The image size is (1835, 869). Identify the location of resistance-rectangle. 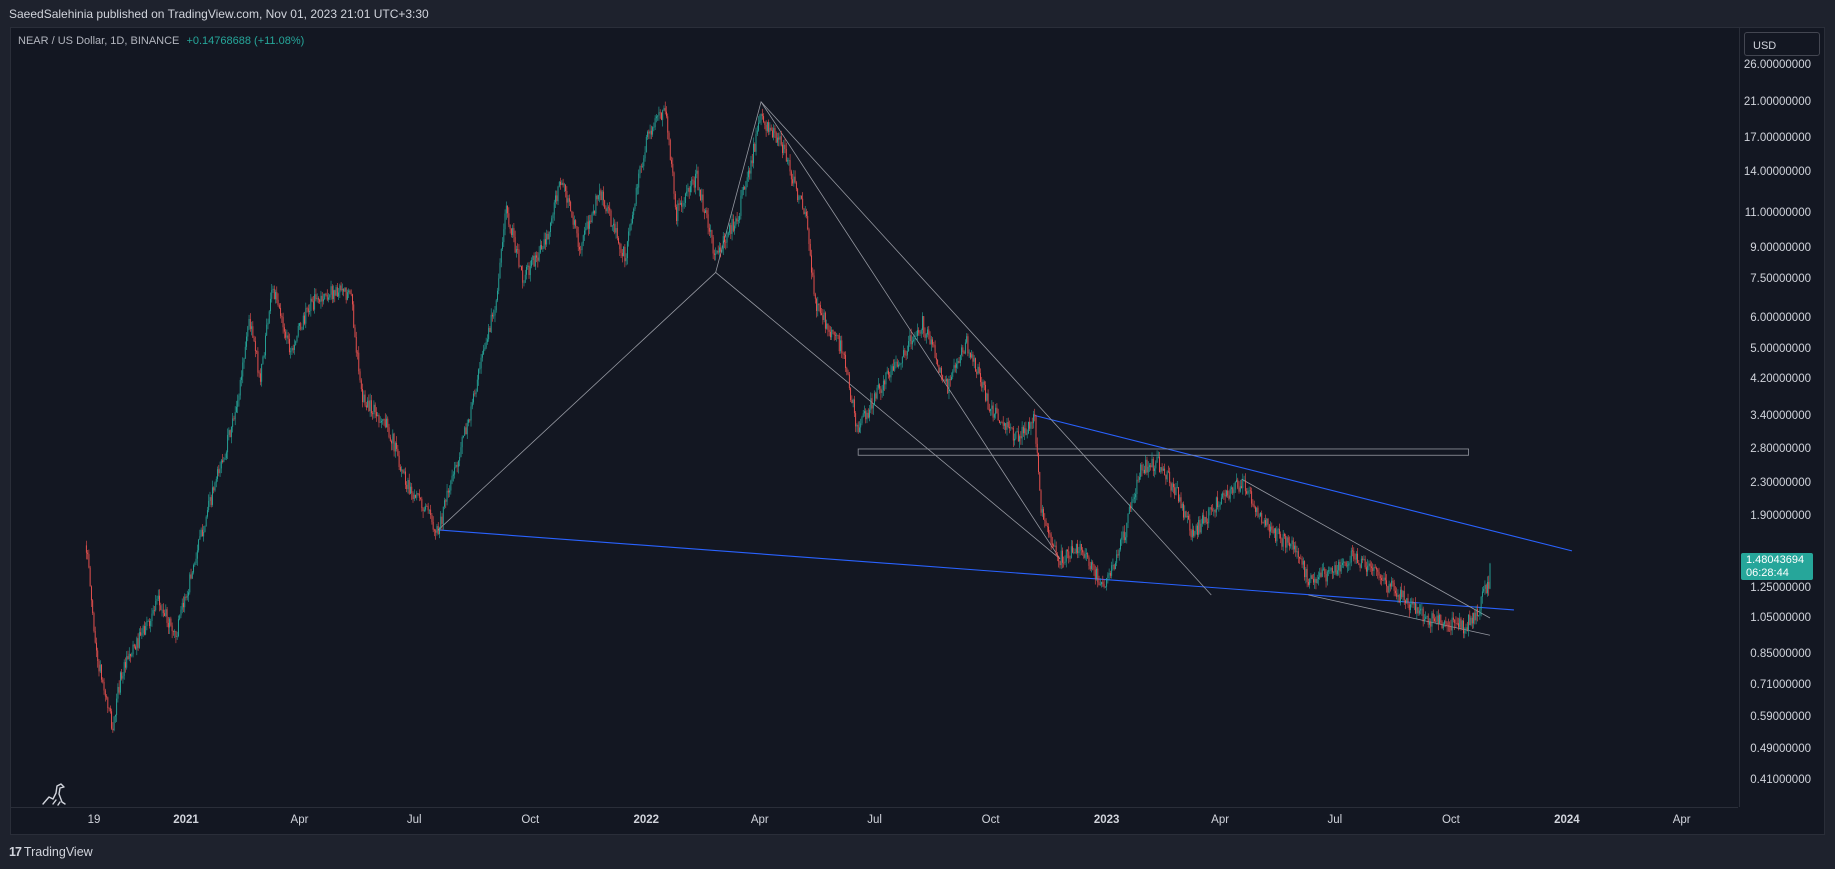
(1163, 452).